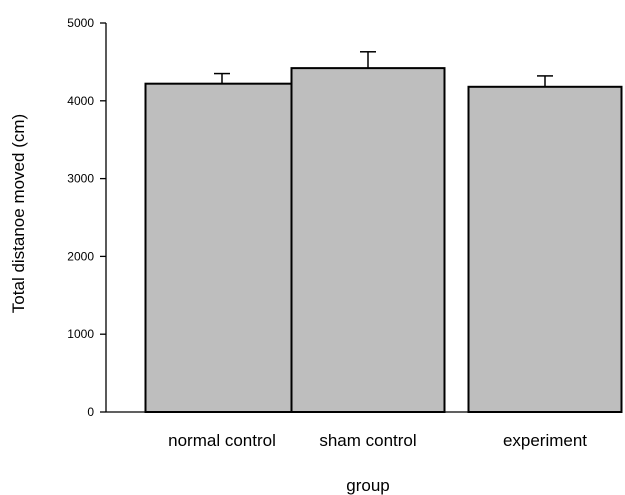  I want to click on x-axis-title: group, so click(367, 485).